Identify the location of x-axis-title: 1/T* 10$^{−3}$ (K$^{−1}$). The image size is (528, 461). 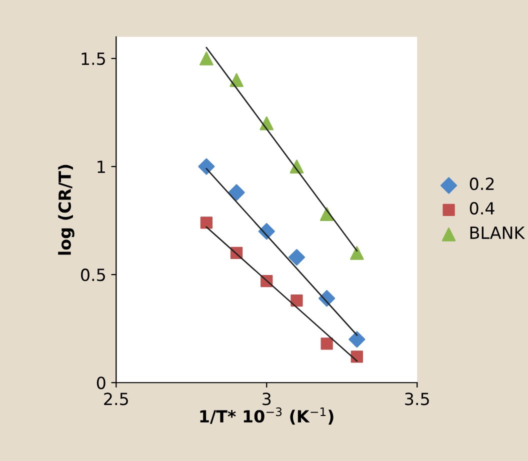
(267, 416).